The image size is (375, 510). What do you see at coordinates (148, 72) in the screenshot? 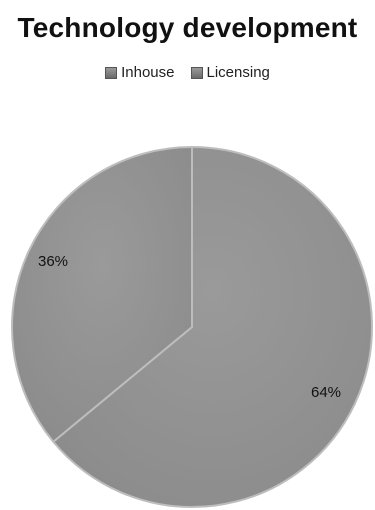
I see `legend-label-inhouse: Inhouse` at bounding box center [148, 72].